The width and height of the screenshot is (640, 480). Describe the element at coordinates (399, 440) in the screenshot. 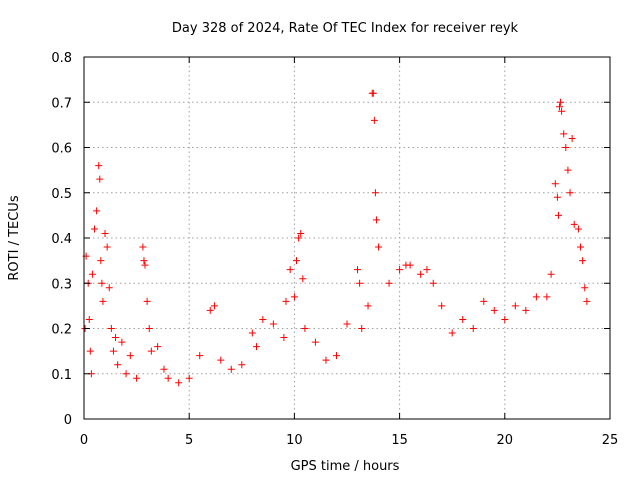

I see `x-tick-label: 15` at that location.